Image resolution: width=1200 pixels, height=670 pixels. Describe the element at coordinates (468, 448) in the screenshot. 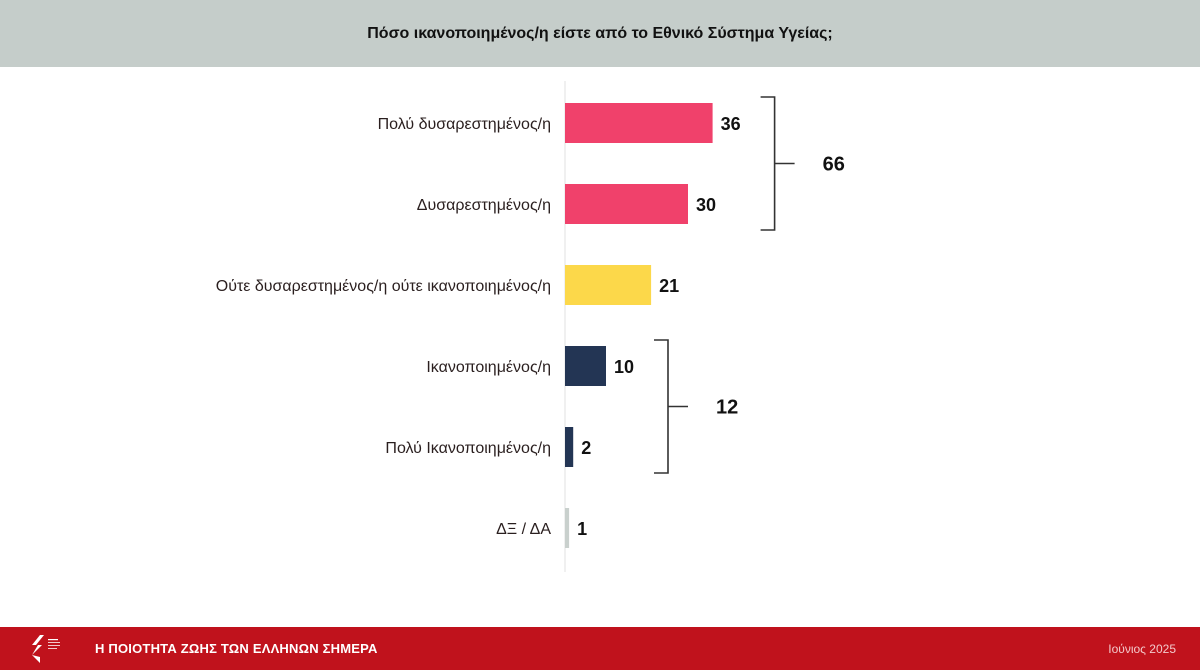

I see `category-label: Πολύ Ικανοποιημένος/η` at that location.